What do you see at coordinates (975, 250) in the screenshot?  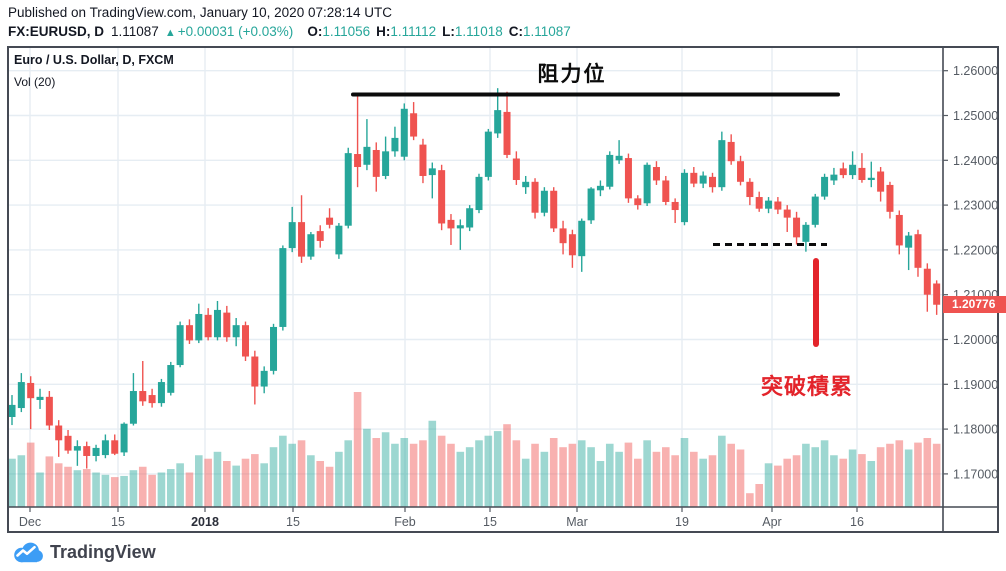 I see `price-tick-label: 1.22000` at bounding box center [975, 250].